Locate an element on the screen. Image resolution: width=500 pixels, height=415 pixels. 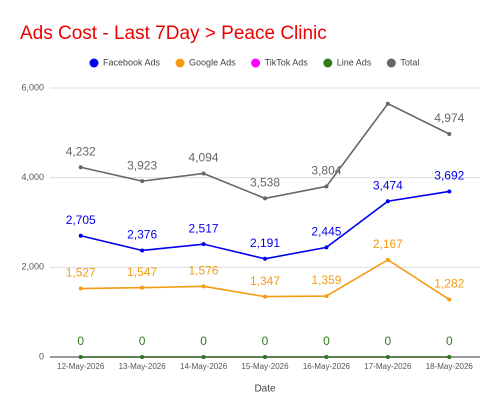
data-label: 3,804 is located at coordinates (326, 171).